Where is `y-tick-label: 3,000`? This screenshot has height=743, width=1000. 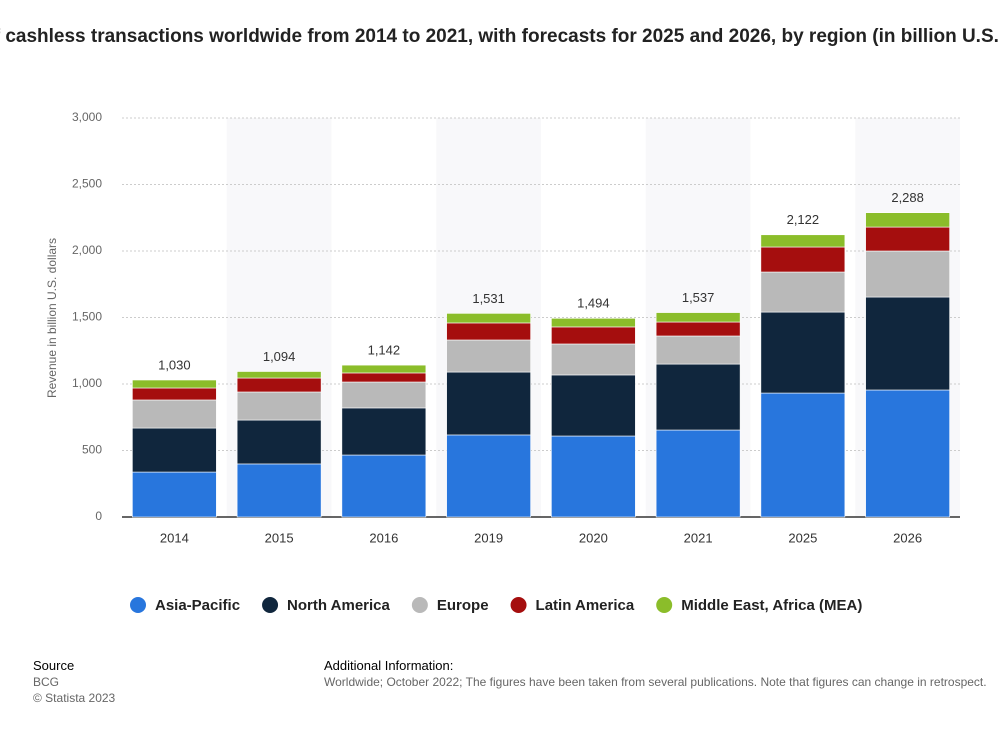
y-tick-label: 3,000 is located at coordinates (87, 117).